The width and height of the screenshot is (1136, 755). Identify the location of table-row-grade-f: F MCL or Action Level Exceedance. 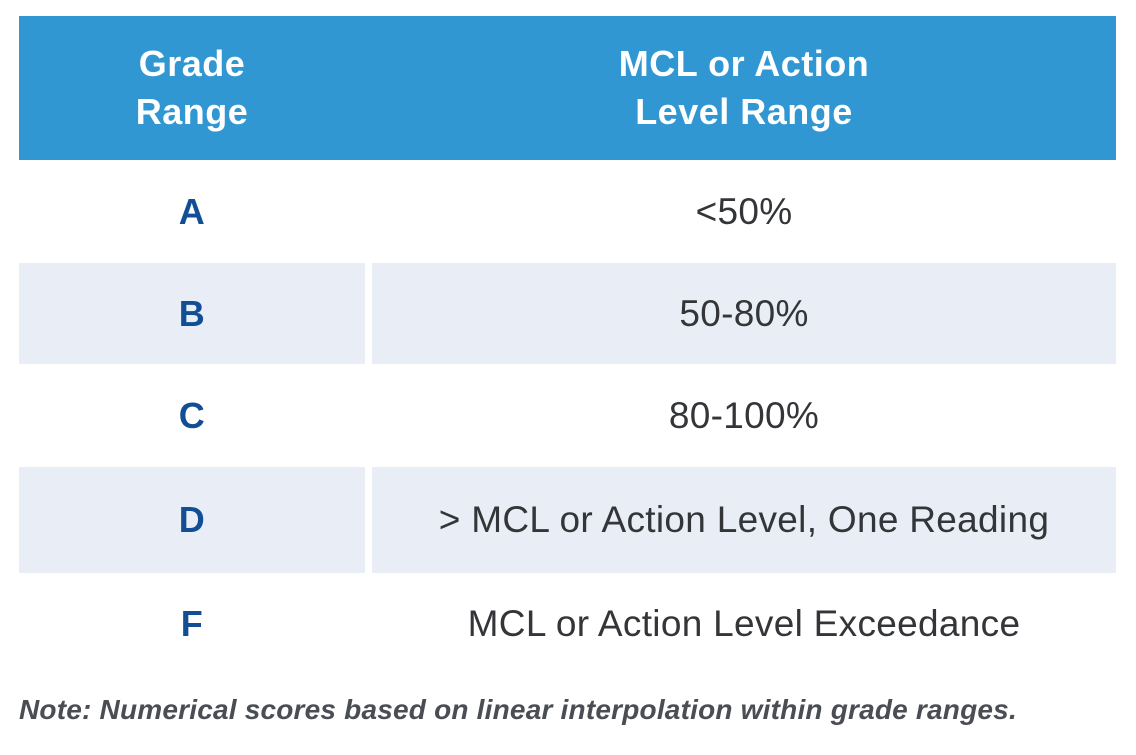
(567, 624).